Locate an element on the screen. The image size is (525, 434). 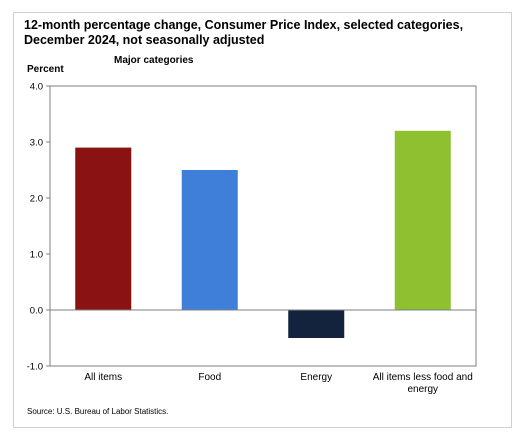
y-axis-label: Percent is located at coordinates (45, 69).